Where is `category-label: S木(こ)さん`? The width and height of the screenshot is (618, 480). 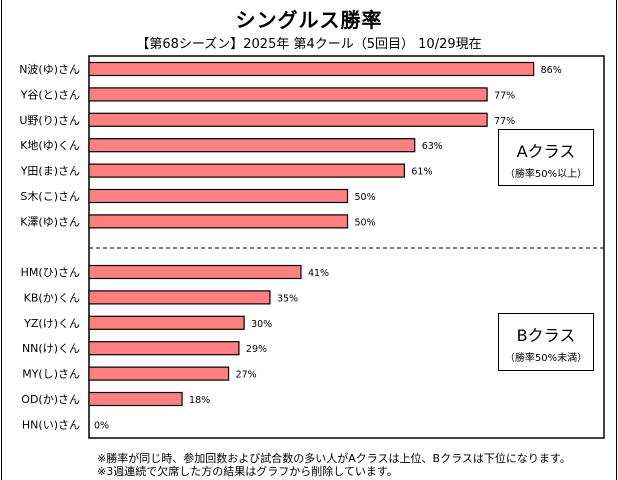 category-label: S木(こ)さん is located at coordinates (50, 196).